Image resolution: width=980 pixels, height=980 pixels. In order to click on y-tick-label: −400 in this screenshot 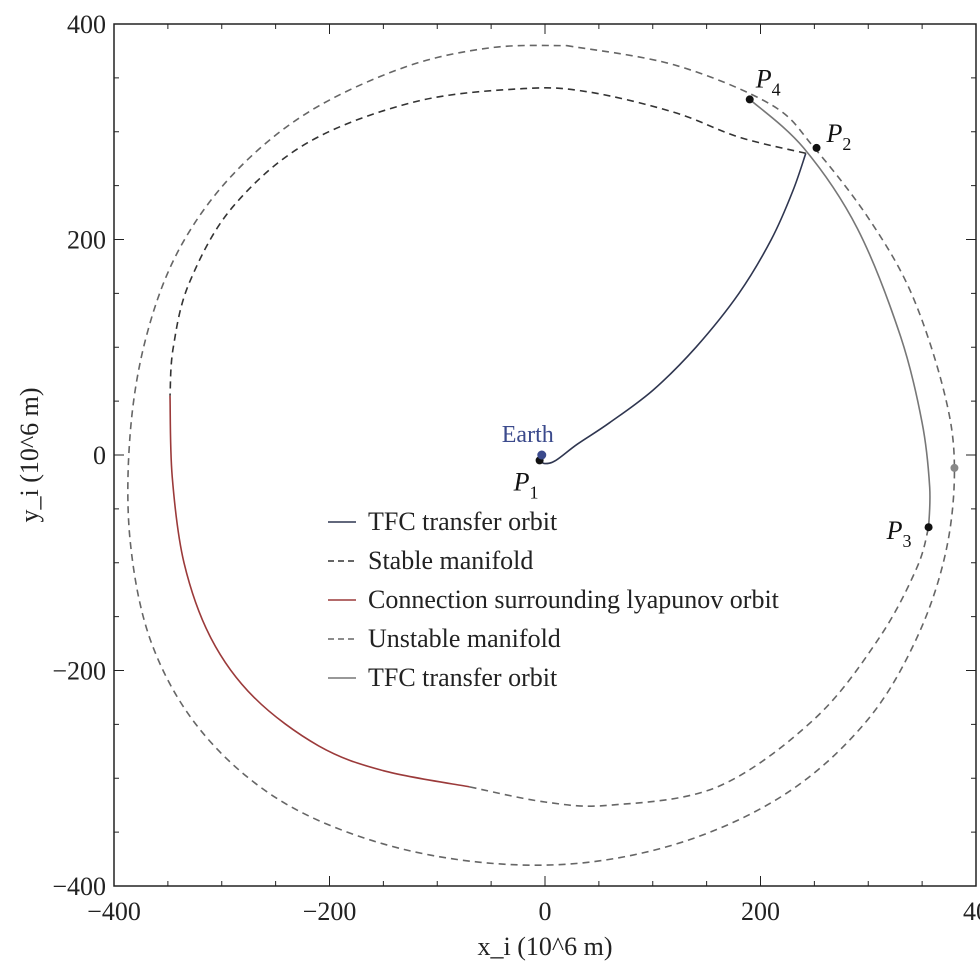, I will do `click(79, 886)`.